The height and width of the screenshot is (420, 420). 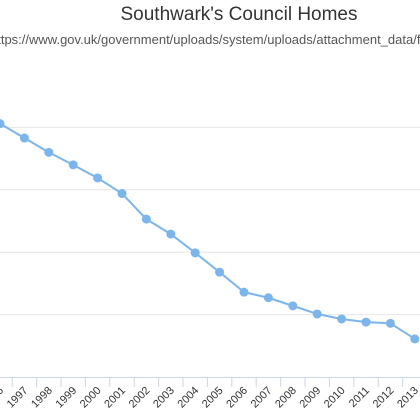 I want to click on x-tick-label: 1998, so click(x=42, y=398).